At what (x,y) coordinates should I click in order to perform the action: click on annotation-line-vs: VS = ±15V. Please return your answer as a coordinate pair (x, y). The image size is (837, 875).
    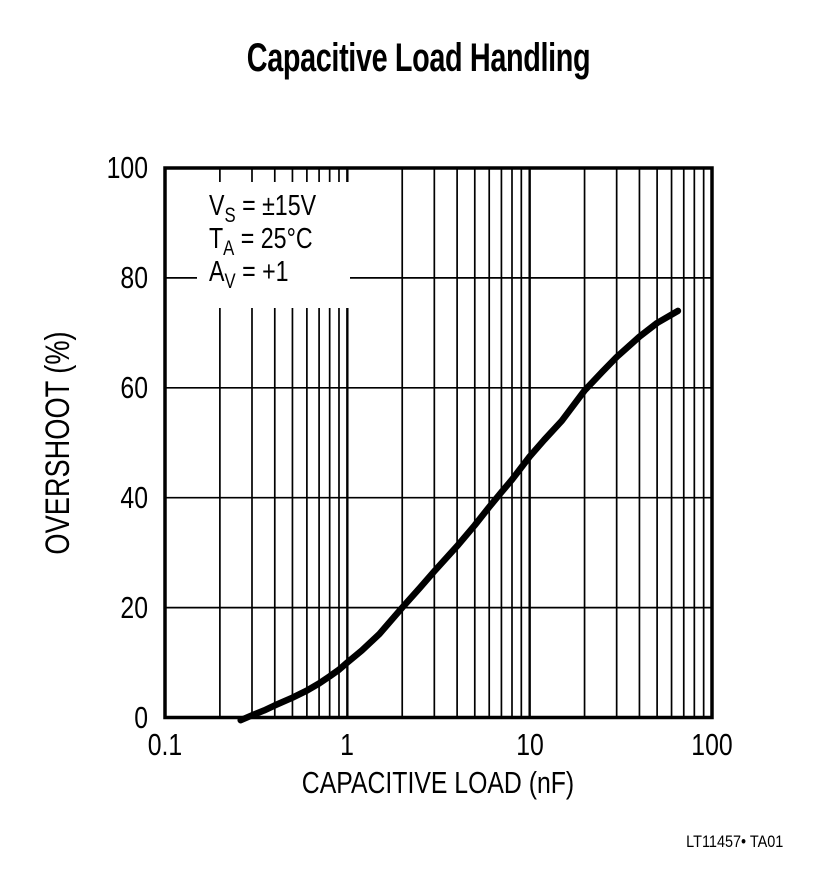
    Looking at the image, I should click on (265, 208).